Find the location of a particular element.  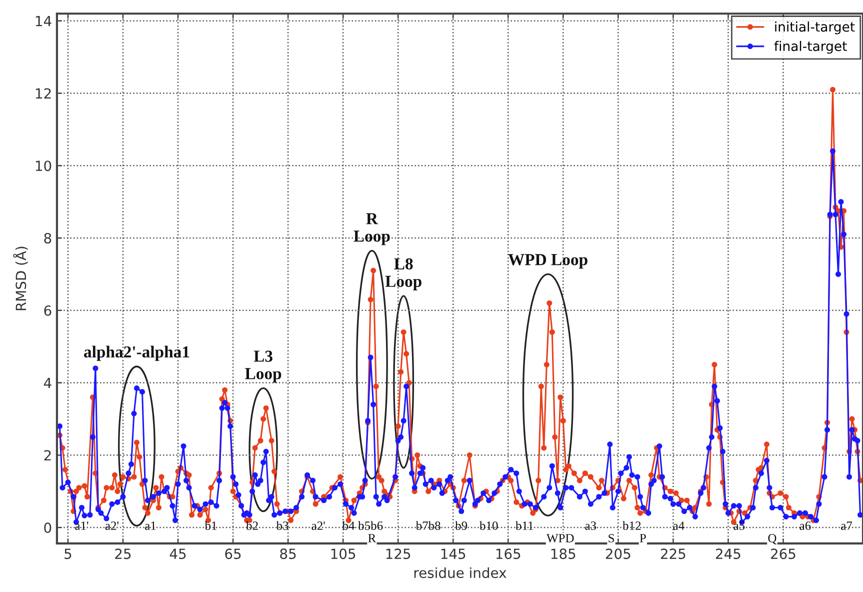

annotation: L8 Loop is located at coordinates (403, 274).